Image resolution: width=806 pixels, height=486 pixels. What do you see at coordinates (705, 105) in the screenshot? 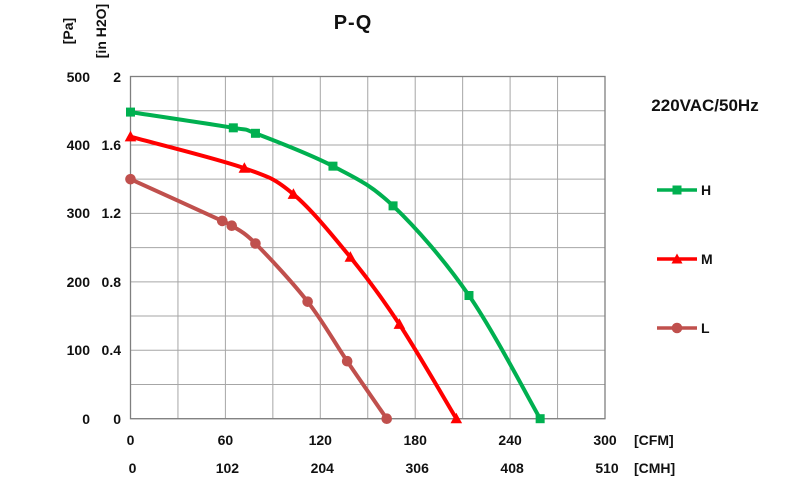
I see `voltage-frequency-label: 220VAC/50Hz` at bounding box center [705, 105].